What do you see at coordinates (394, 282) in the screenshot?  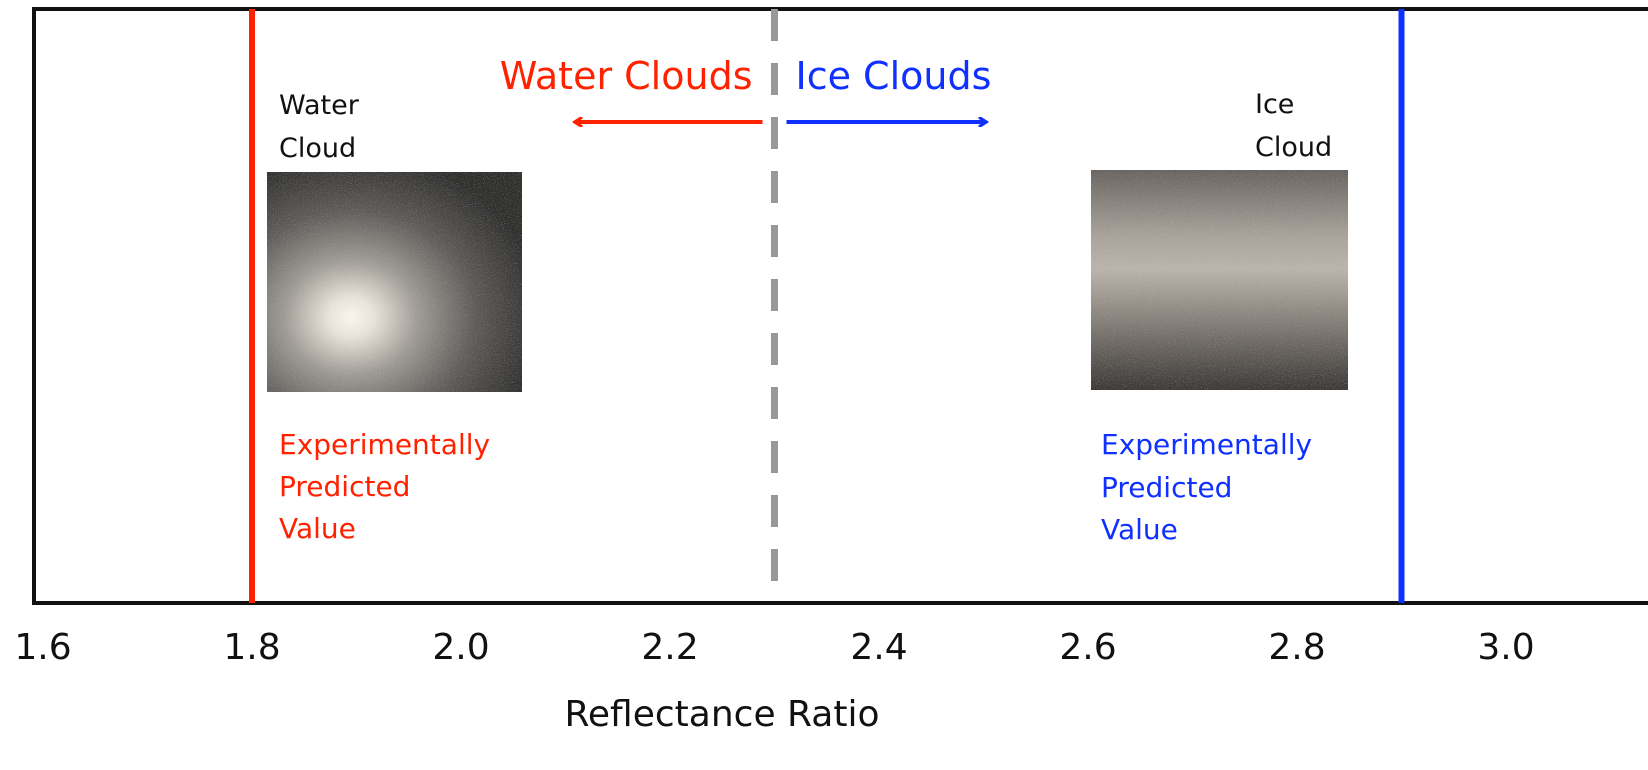 I see `water-cloud-photo` at bounding box center [394, 282].